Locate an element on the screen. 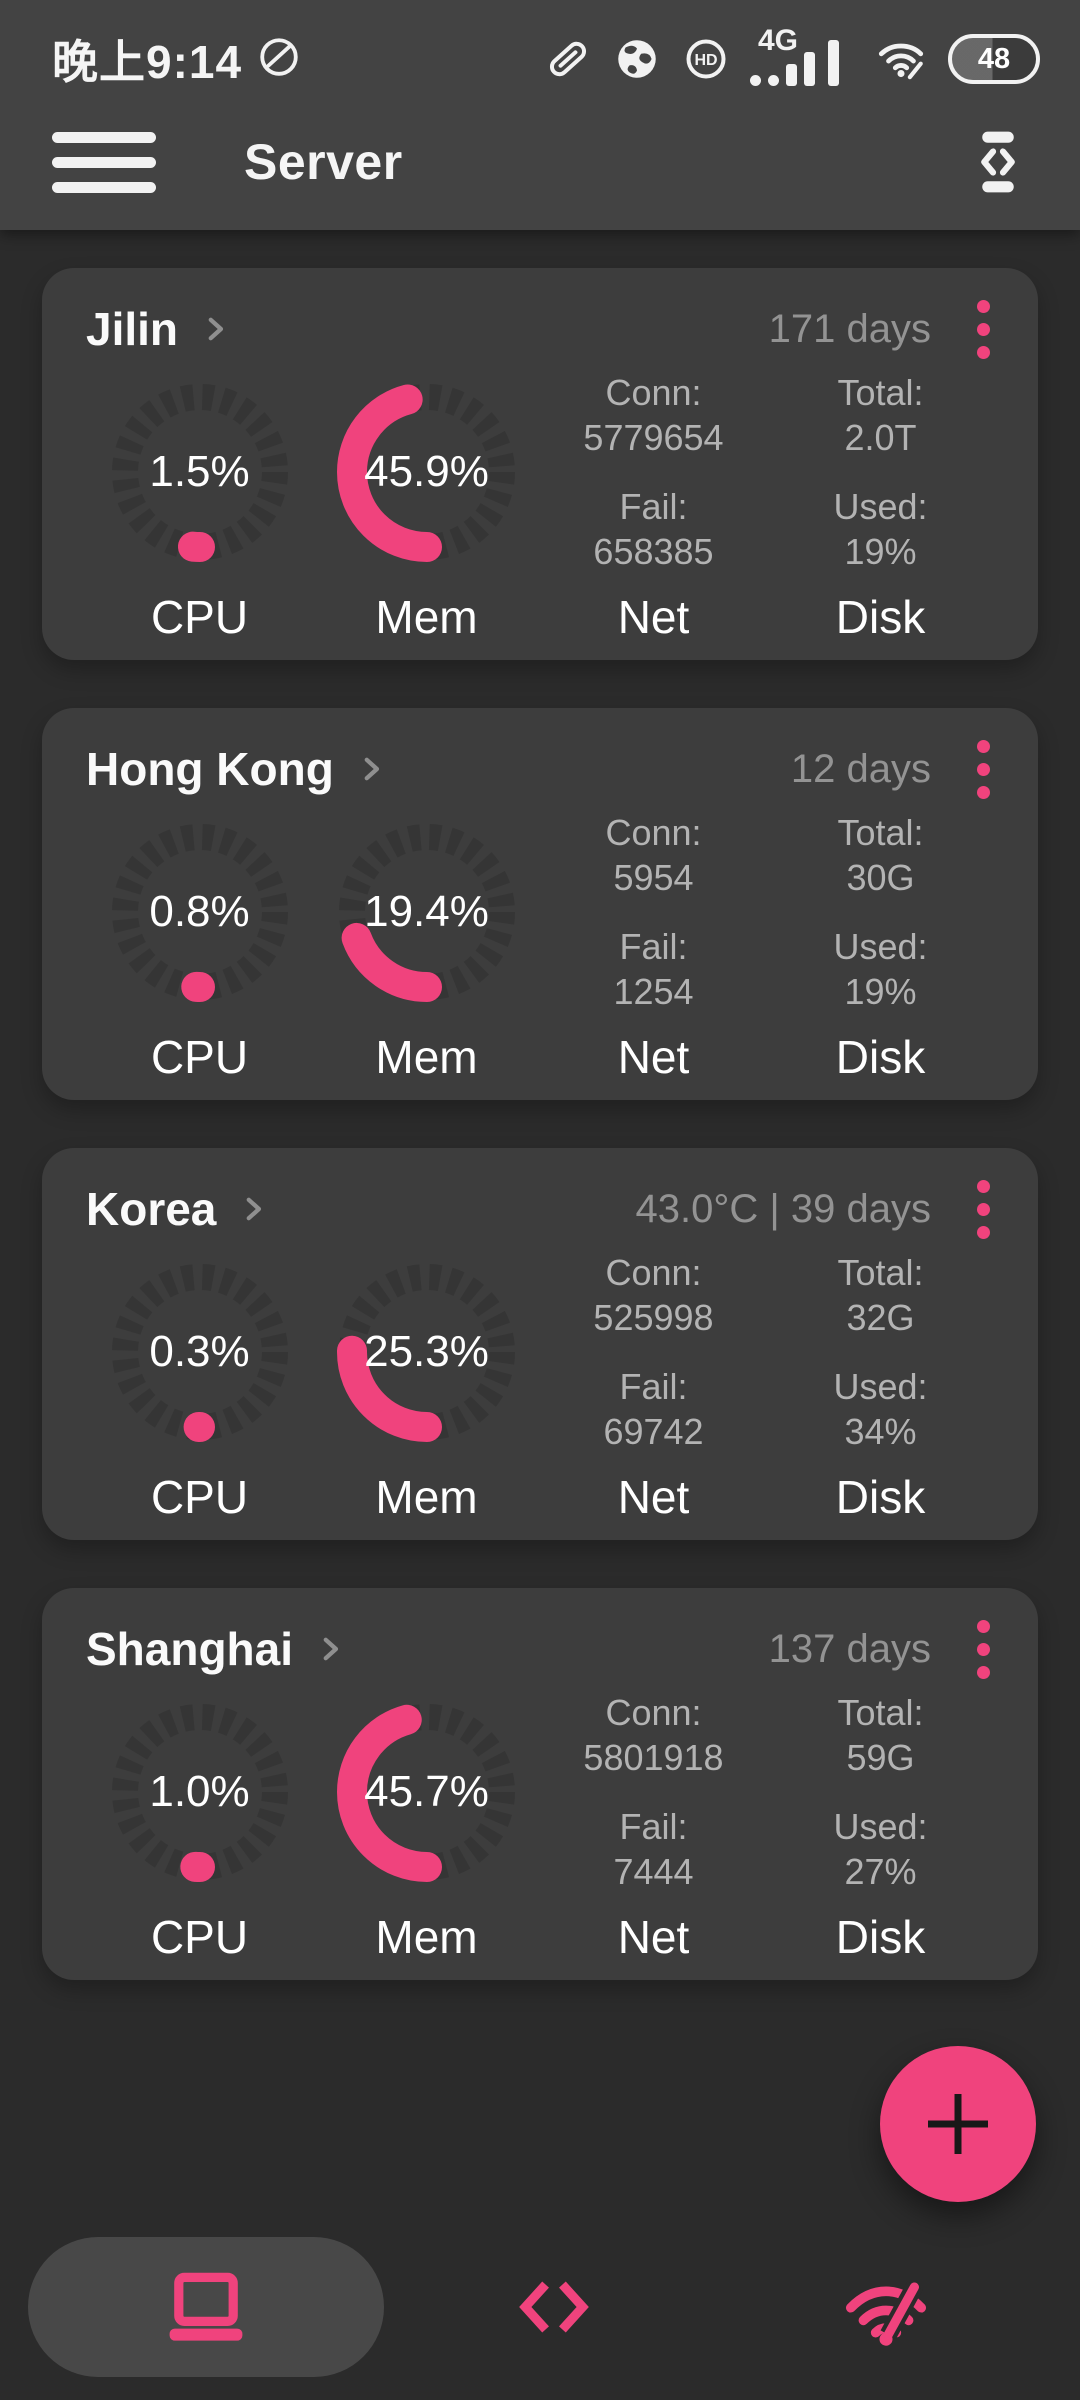 Image resolution: width=1080 pixels, height=2400 pixels. card-body: 0.8% CPU 19.4% Mem Conn: 59 is located at coordinates (540, 948).